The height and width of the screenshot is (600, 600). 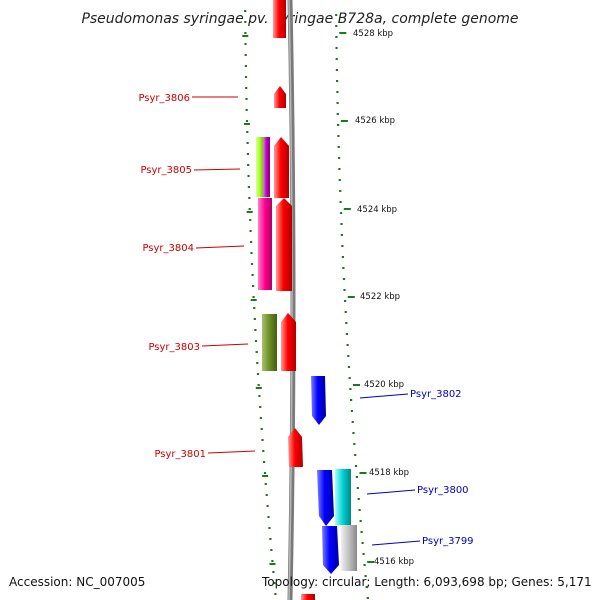 I want to click on kbp-label-4520: 4520 kbp, so click(x=384, y=385).